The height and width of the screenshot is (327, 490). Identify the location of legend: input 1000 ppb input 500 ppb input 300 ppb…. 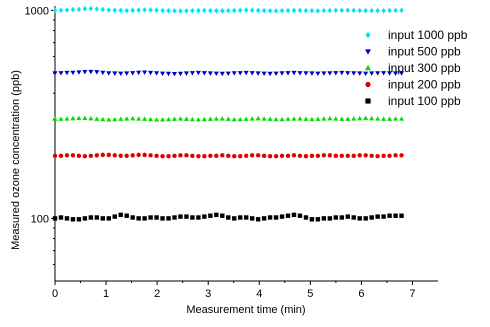
(416, 68).